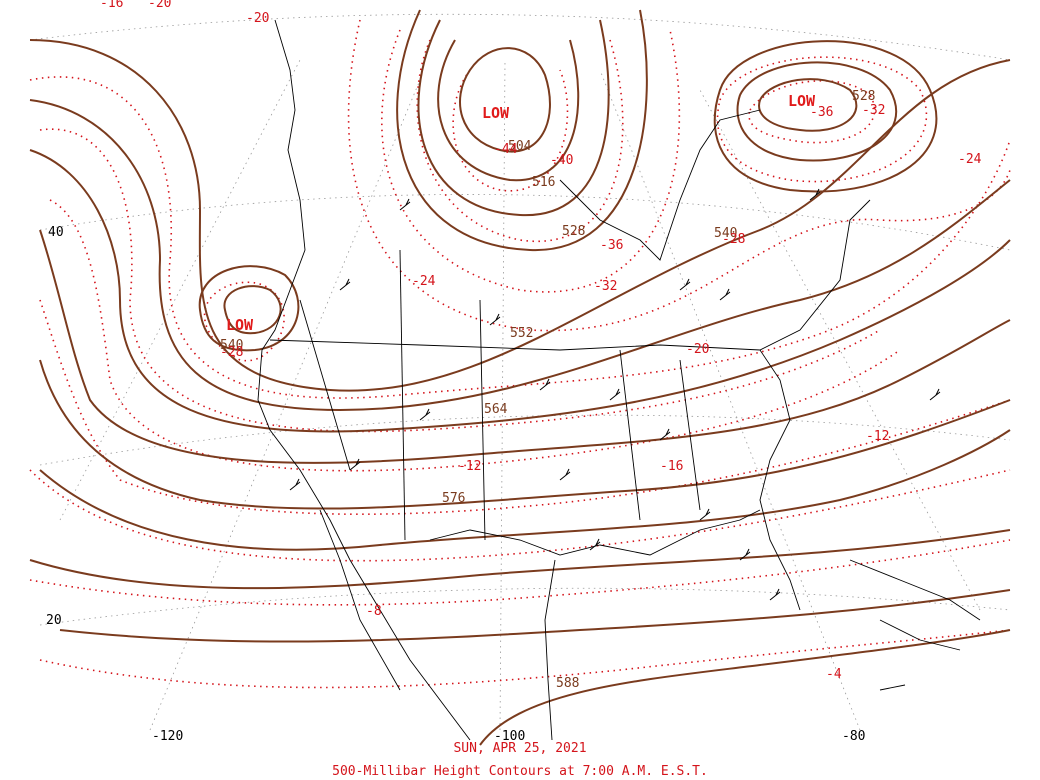 The image size is (1040, 780). I want to click on height-label: 504, so click(520, 146).